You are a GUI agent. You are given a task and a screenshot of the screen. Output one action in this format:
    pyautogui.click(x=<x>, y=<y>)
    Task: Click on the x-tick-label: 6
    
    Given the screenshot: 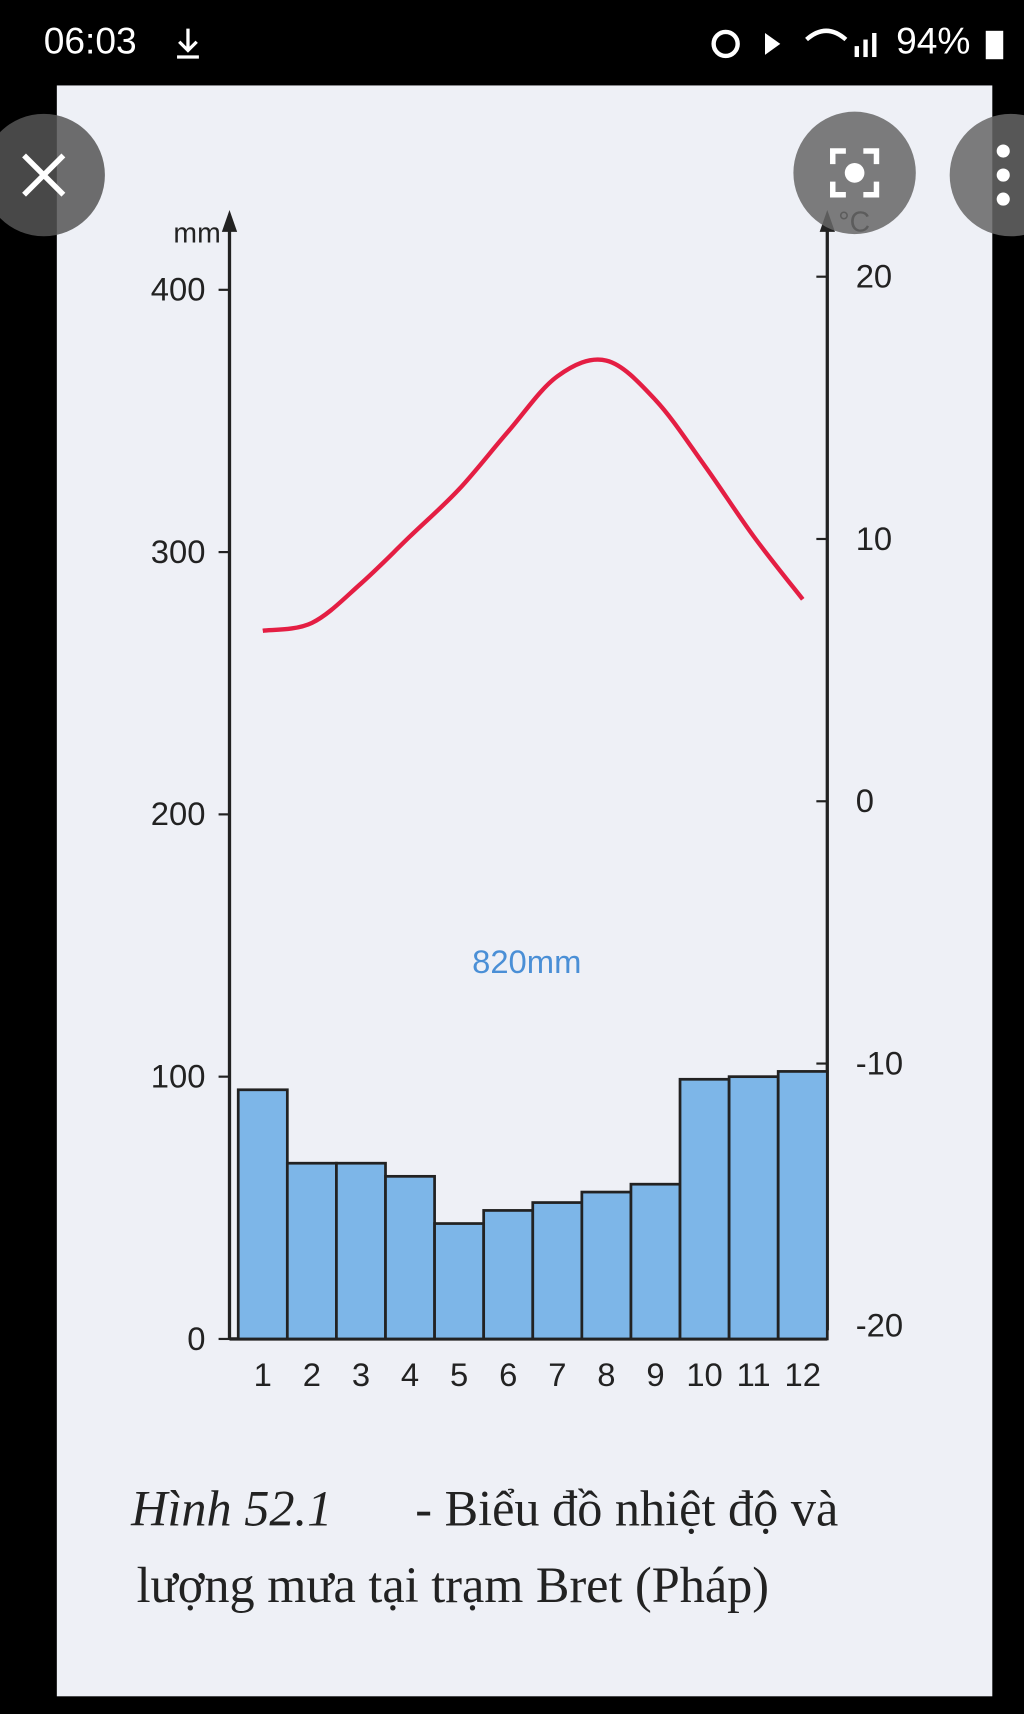 What is the action you would take?
    pyautogui.click(x=508, y=1374)
    